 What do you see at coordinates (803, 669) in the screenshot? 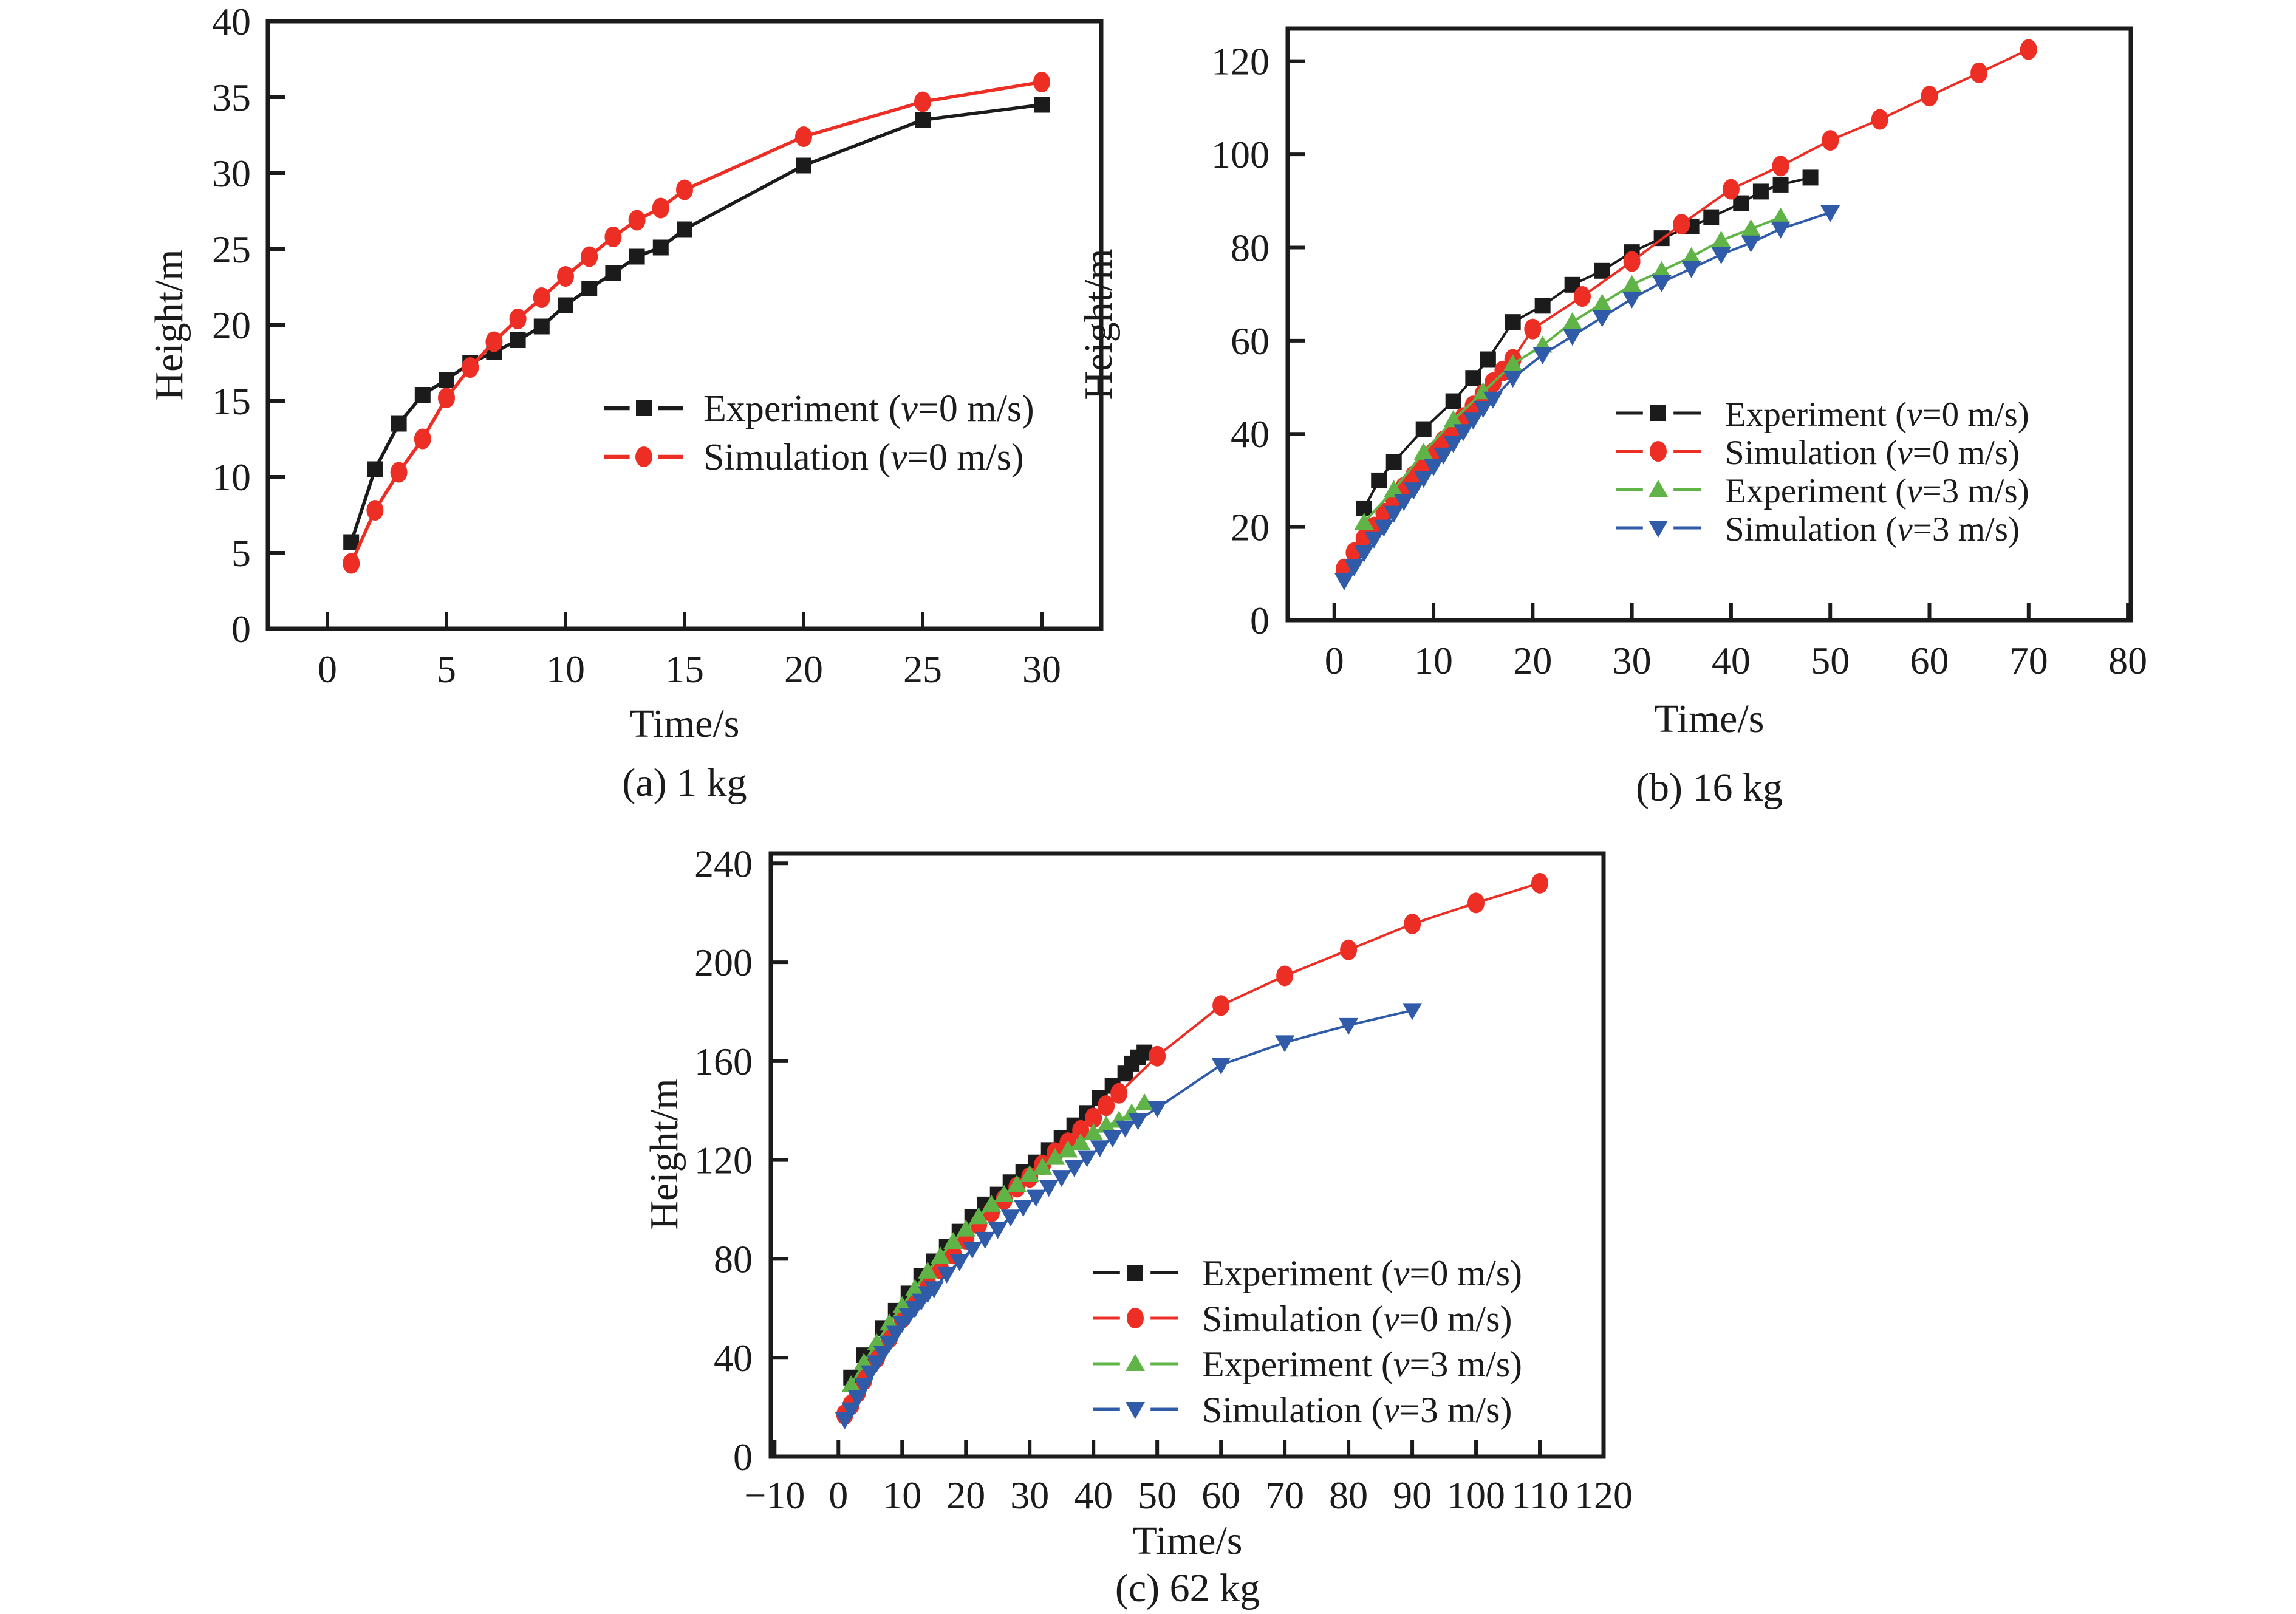
I see `x-tick-label: 20` at bounding box center [803, 669].